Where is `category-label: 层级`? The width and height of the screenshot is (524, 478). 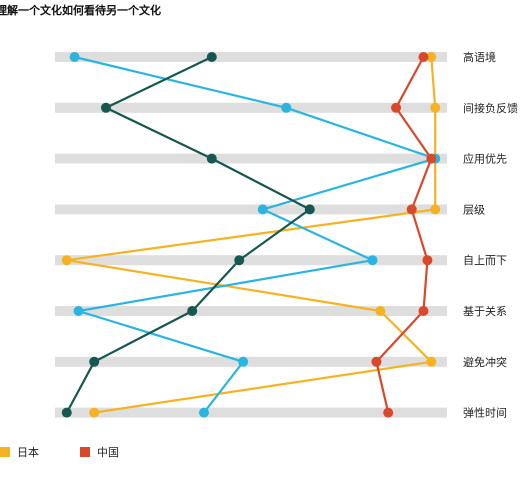
category-label: 层级 is located at coordinates (474, 209).